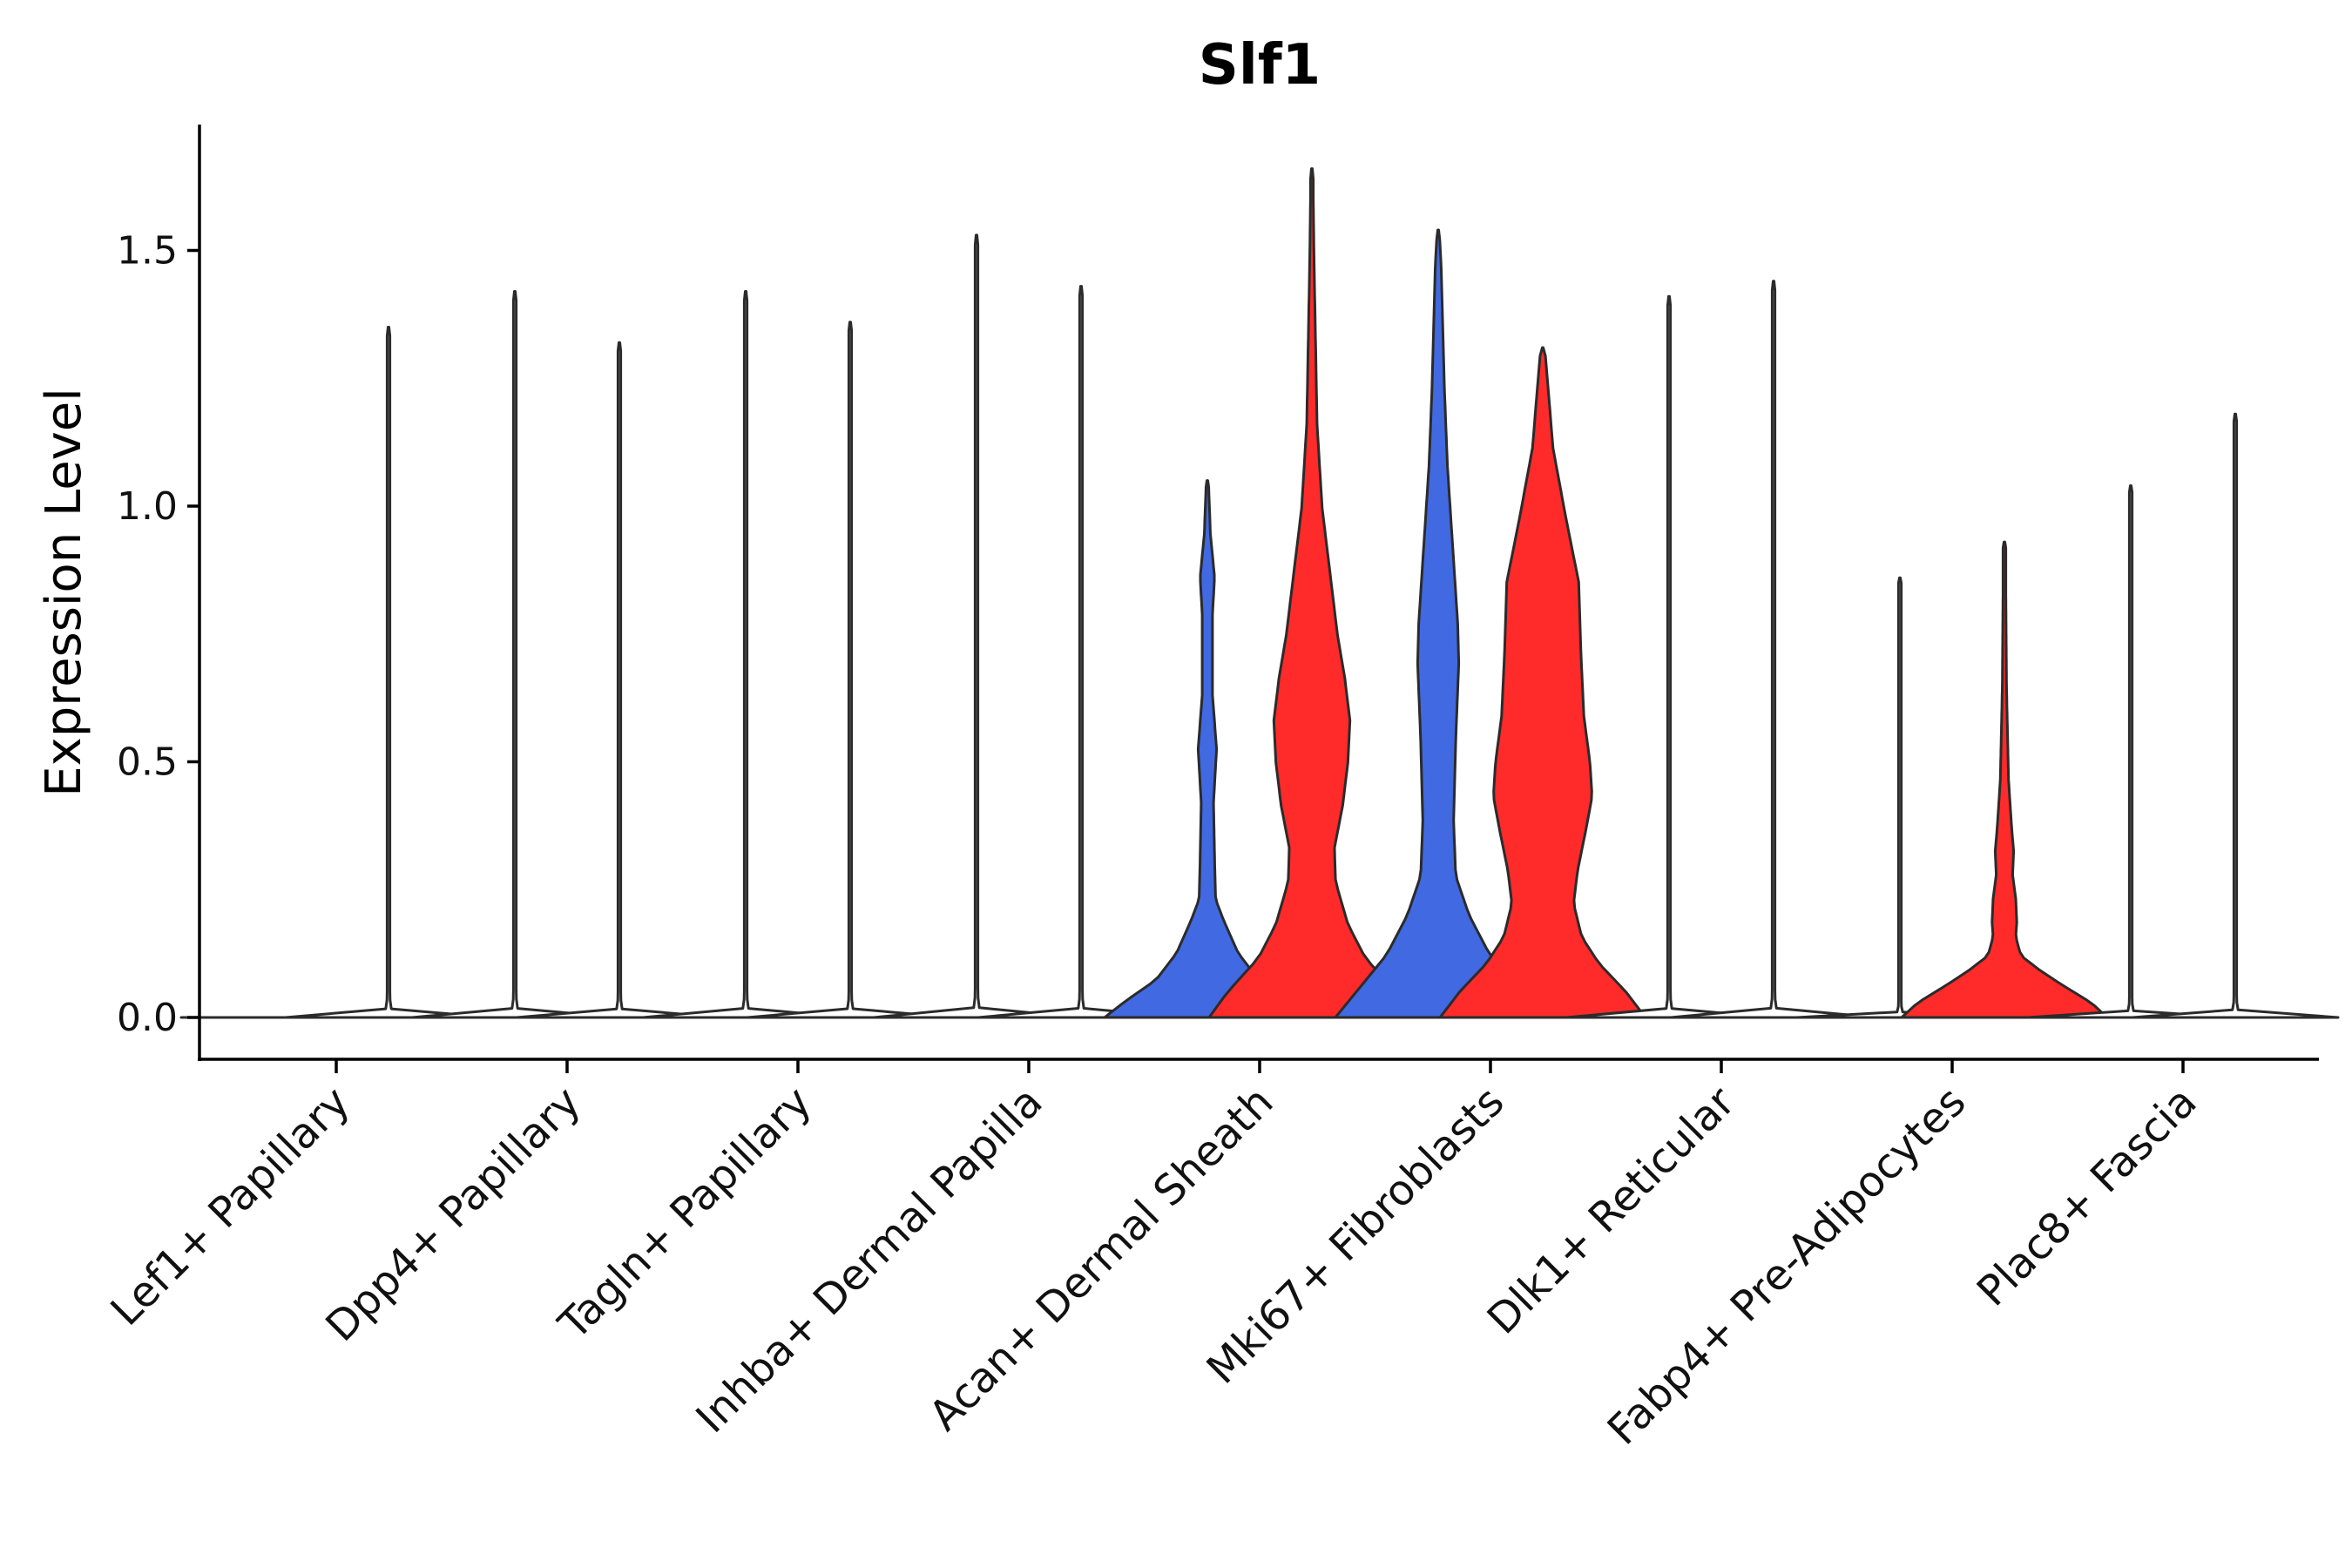 Image resolution: width=2352 pixels, height=1568 pixels. What do you see at coordinates (1260, 66) in the screenshot?
I see `chart-title: Slf1` at bounding box center [1260, 66].